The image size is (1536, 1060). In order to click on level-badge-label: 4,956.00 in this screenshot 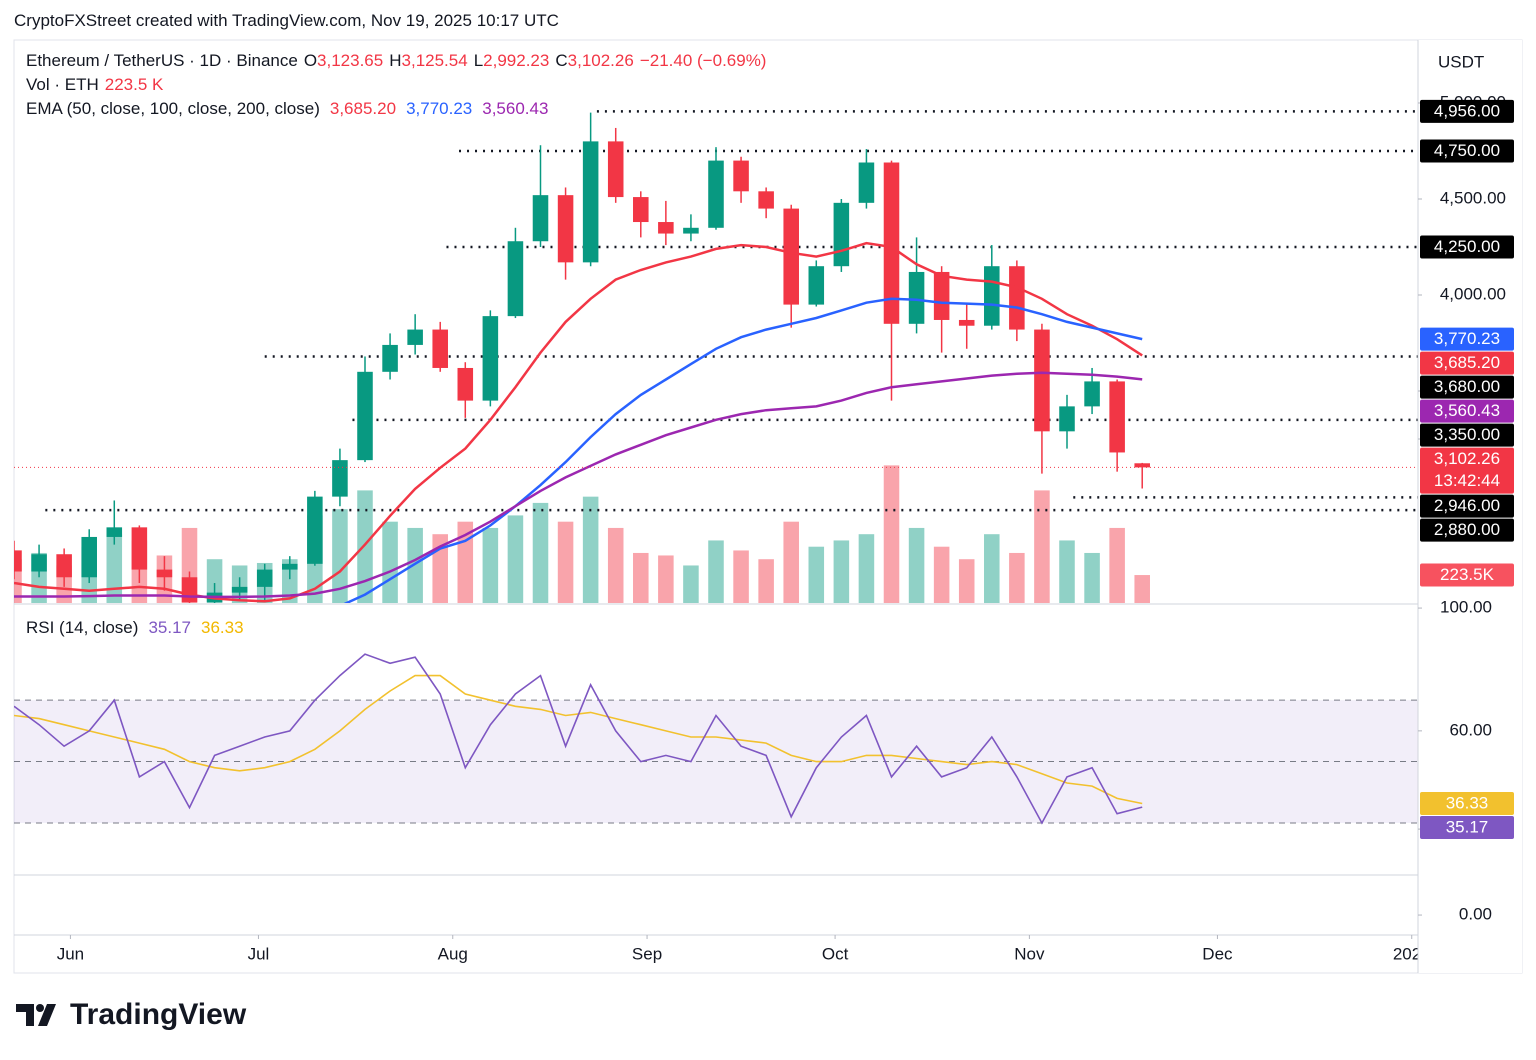, I will do `click(1467, 110)`.